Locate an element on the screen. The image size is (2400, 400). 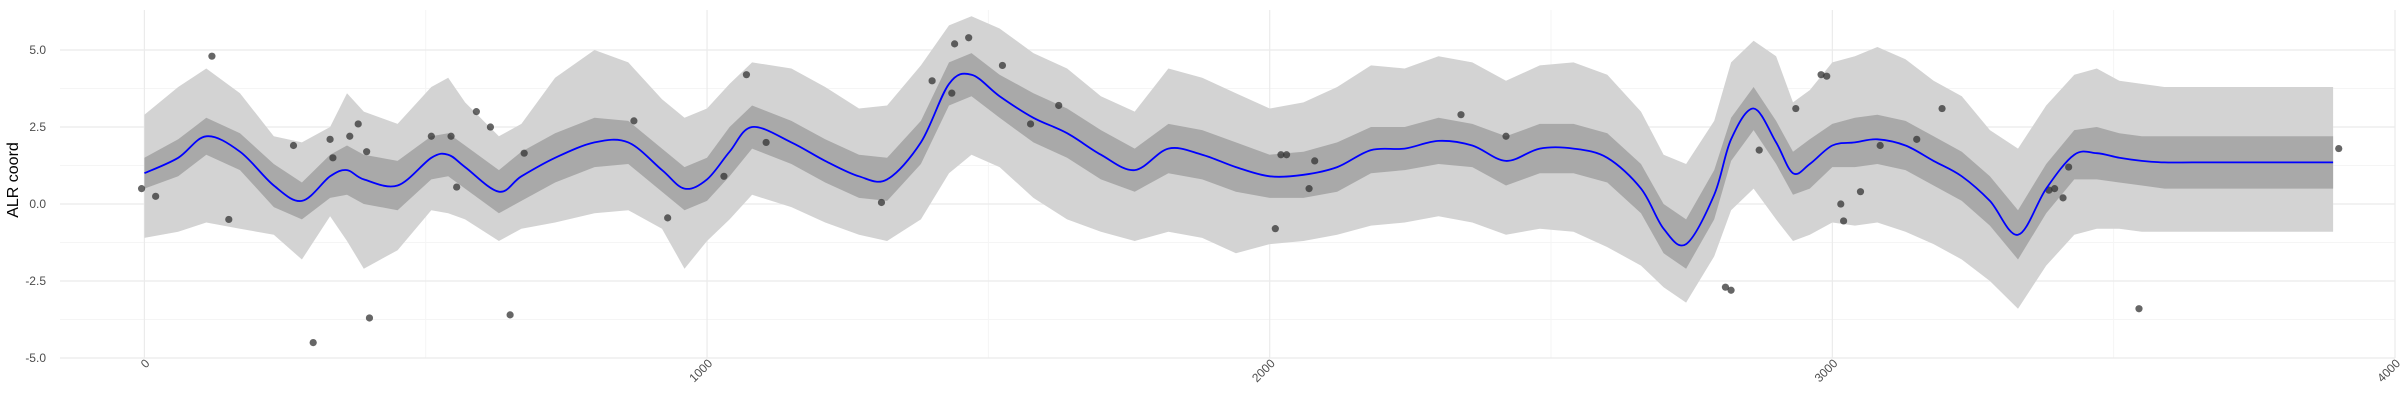
x-tick-label: 4000 is located at coordinates (2387, 370).